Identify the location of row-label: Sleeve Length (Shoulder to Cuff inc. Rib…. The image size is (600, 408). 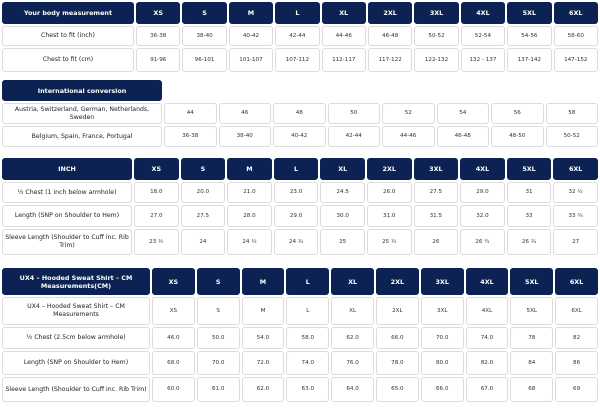
(67, 242).